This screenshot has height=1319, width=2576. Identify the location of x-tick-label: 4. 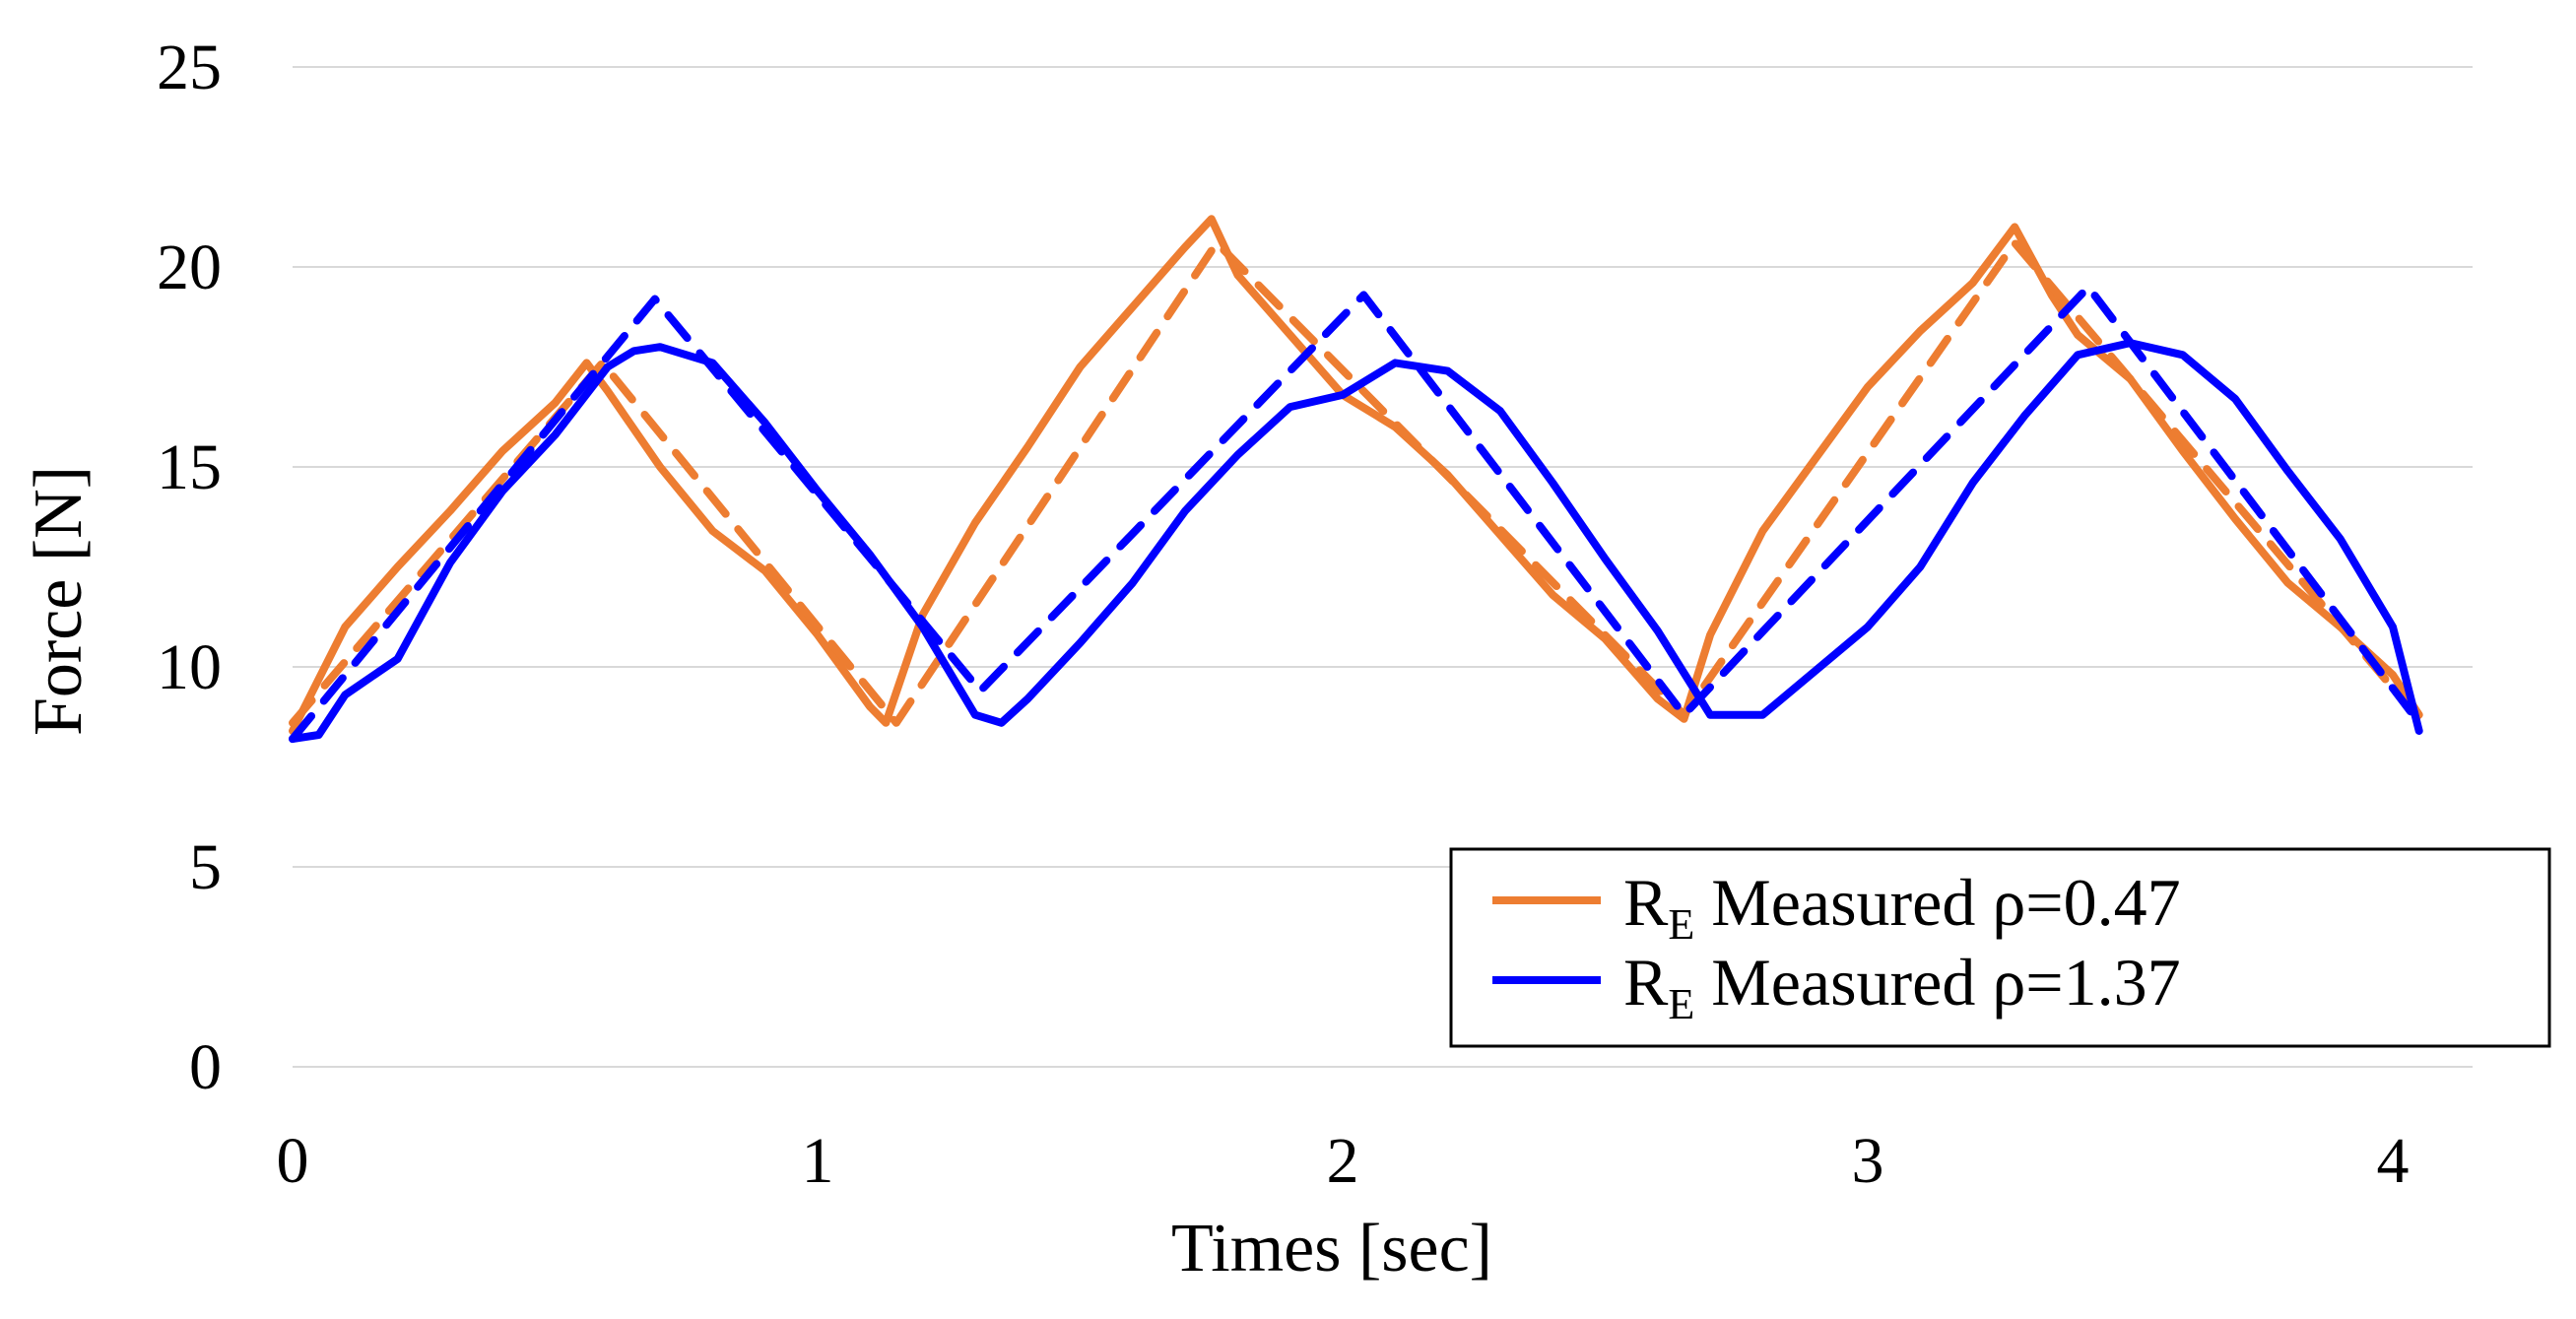
(2394, 1161).